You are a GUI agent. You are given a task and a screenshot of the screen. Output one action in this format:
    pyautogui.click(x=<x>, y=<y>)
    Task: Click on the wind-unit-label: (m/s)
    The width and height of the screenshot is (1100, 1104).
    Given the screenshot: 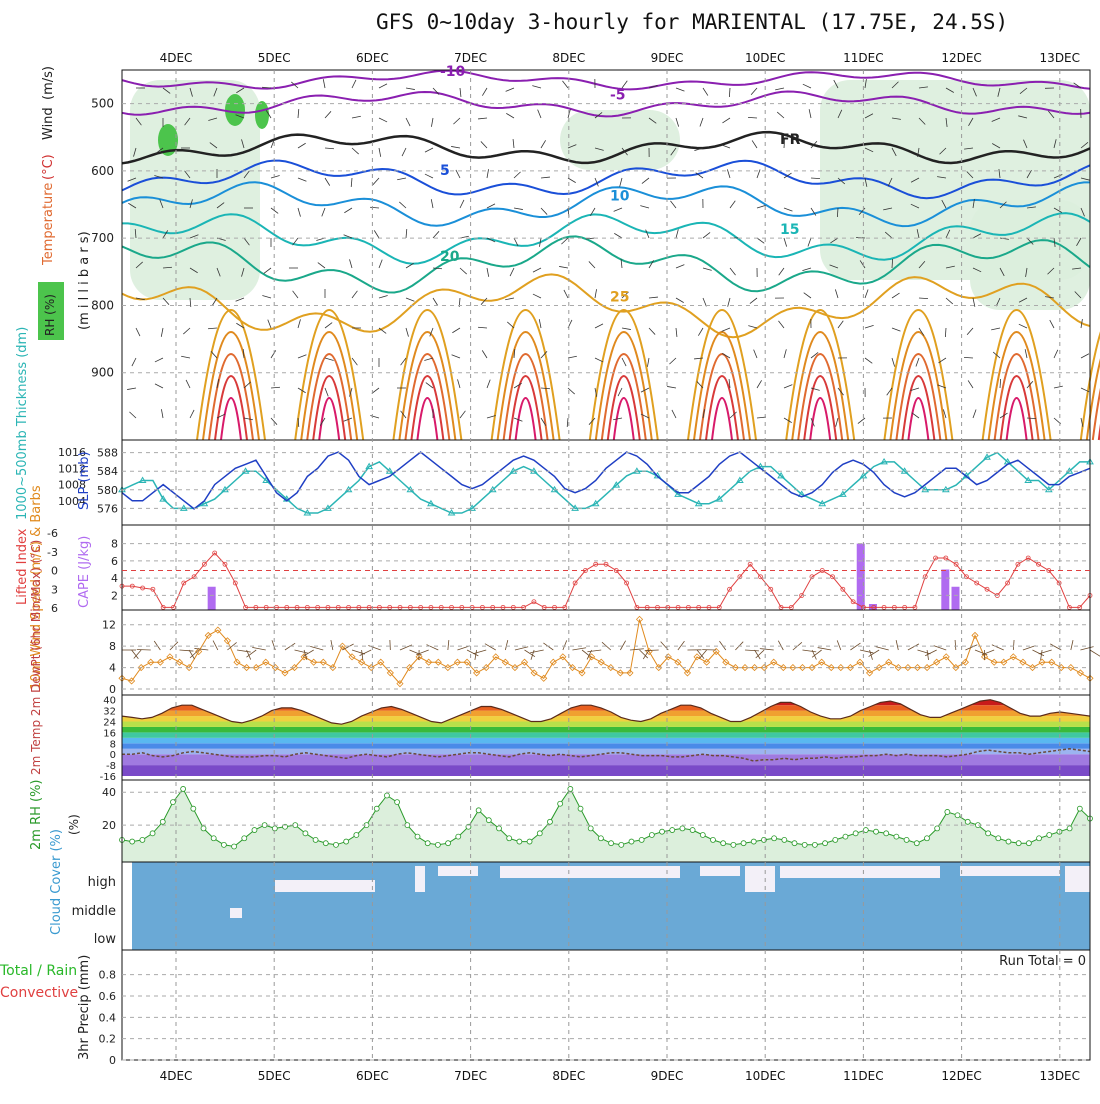 What is the action you would take?
    pyautogui.click(x=48, y=83)
    